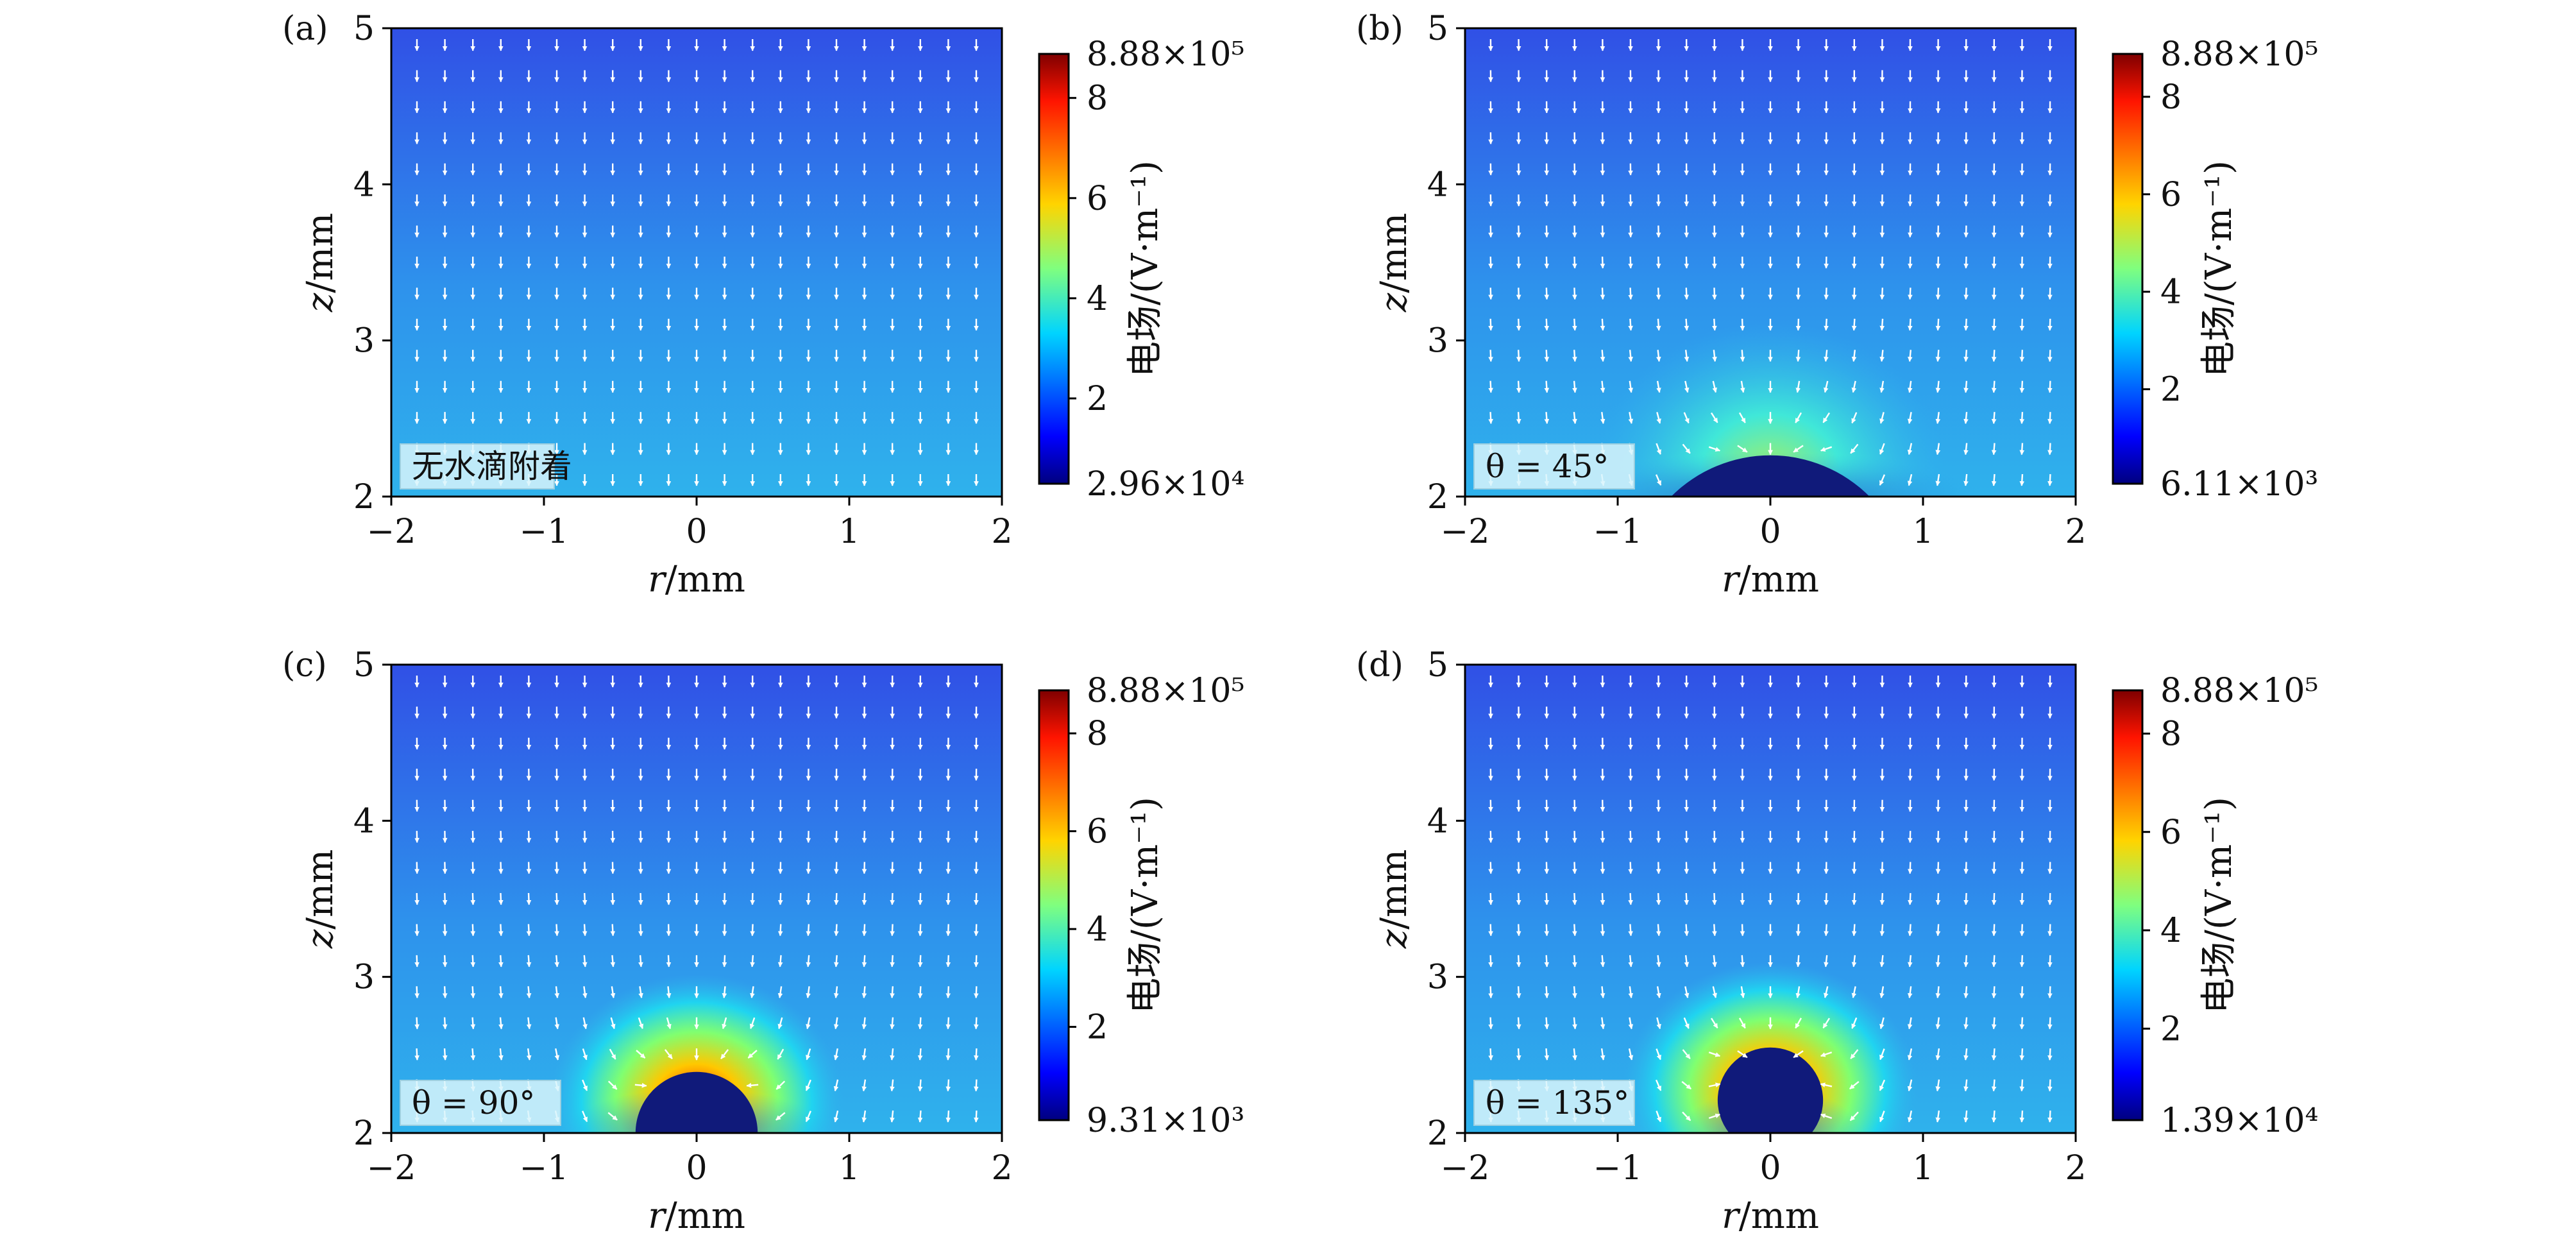  Describe the element at coordinates (2075, 1168) in the screenshot. I see `x-tick-label: 2` at that location.